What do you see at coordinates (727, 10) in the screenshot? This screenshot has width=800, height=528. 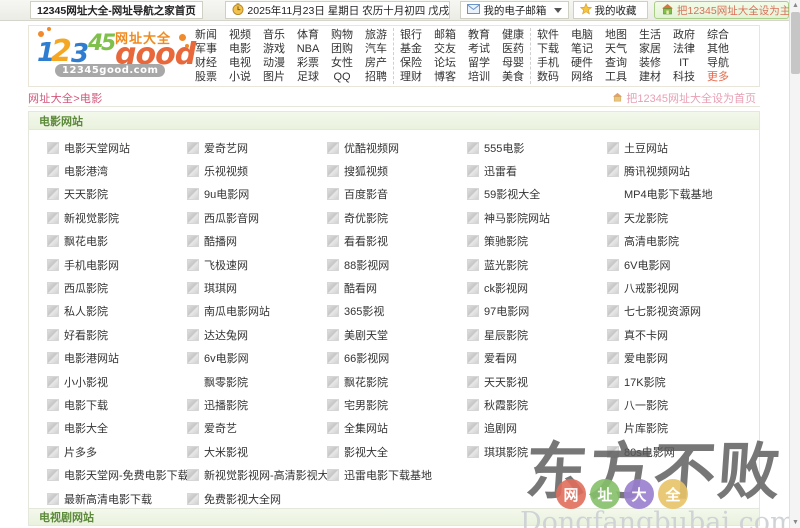 I see `set-homepage-button: 把12345网址大全设为主页` at bounding box center [727, 10].